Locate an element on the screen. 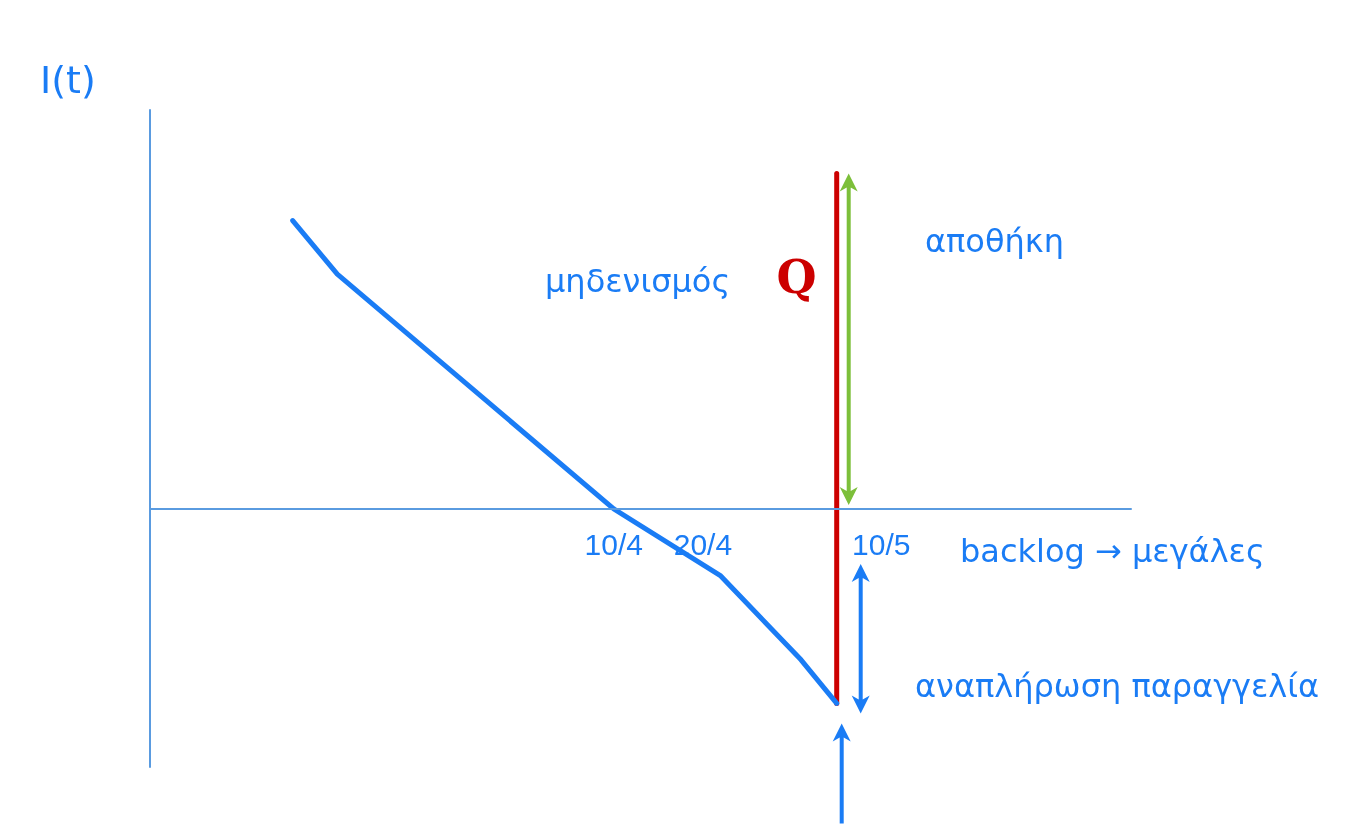 This screenshot has height=827, width=1361. y-axis-title: I(t) is located at coordinates (68, 79).